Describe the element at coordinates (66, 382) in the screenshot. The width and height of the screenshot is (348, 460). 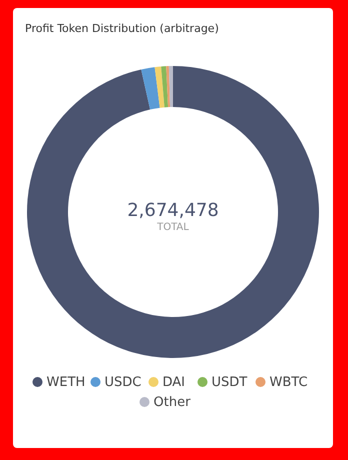
I see `legend-label: WETH` at that location.